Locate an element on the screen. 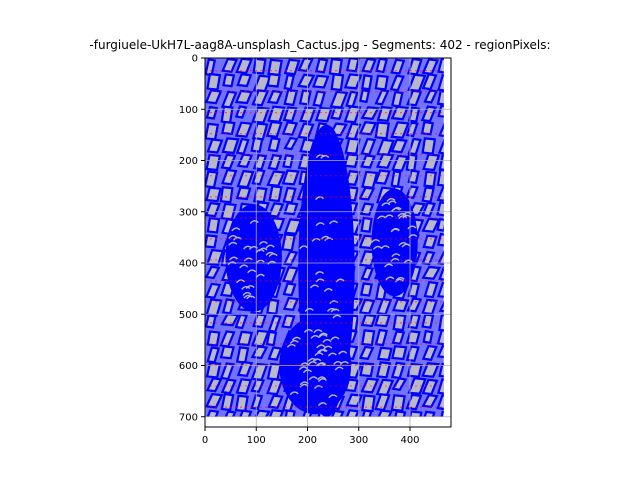 The image size is (640, 480). x-tick-label: 100 is located at coordinates (256, 440).